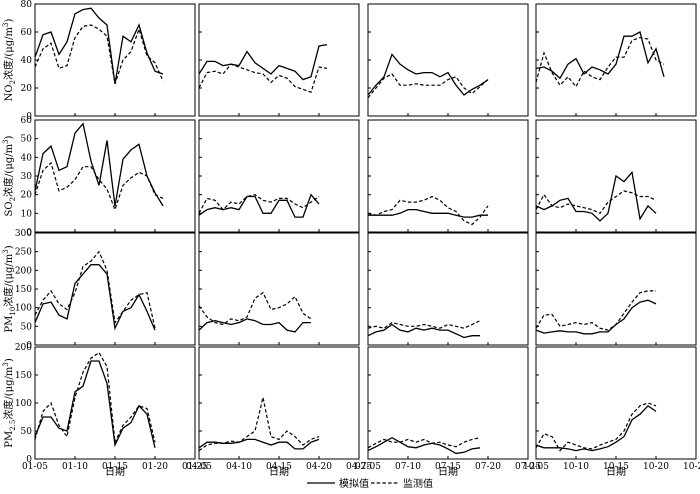 The image size is (700, 494). I want to click on ytick-label: 30, so click(27, 177).